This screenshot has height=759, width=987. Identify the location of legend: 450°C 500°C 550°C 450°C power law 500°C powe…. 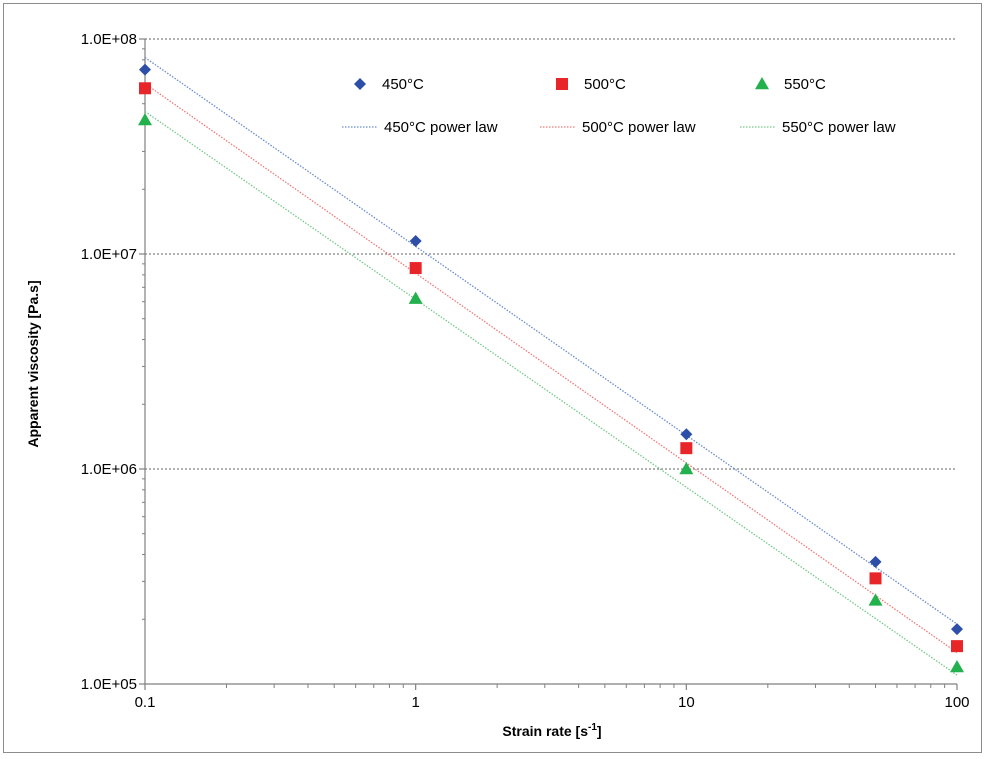
(619, 106).